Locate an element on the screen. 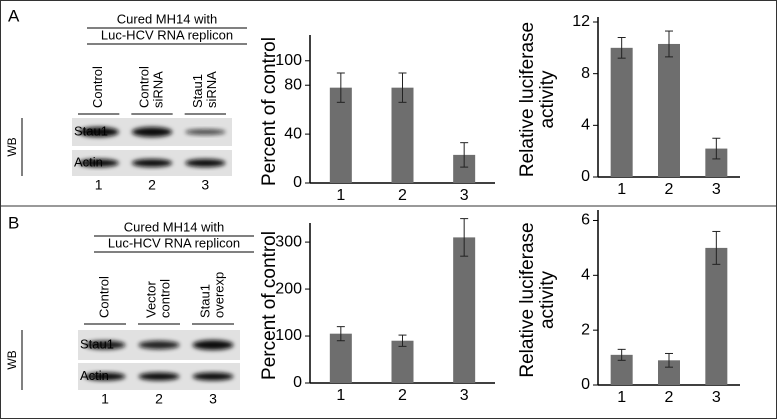 The image size is (777, 419). lane-label: control is located at coordinates (164, 298).